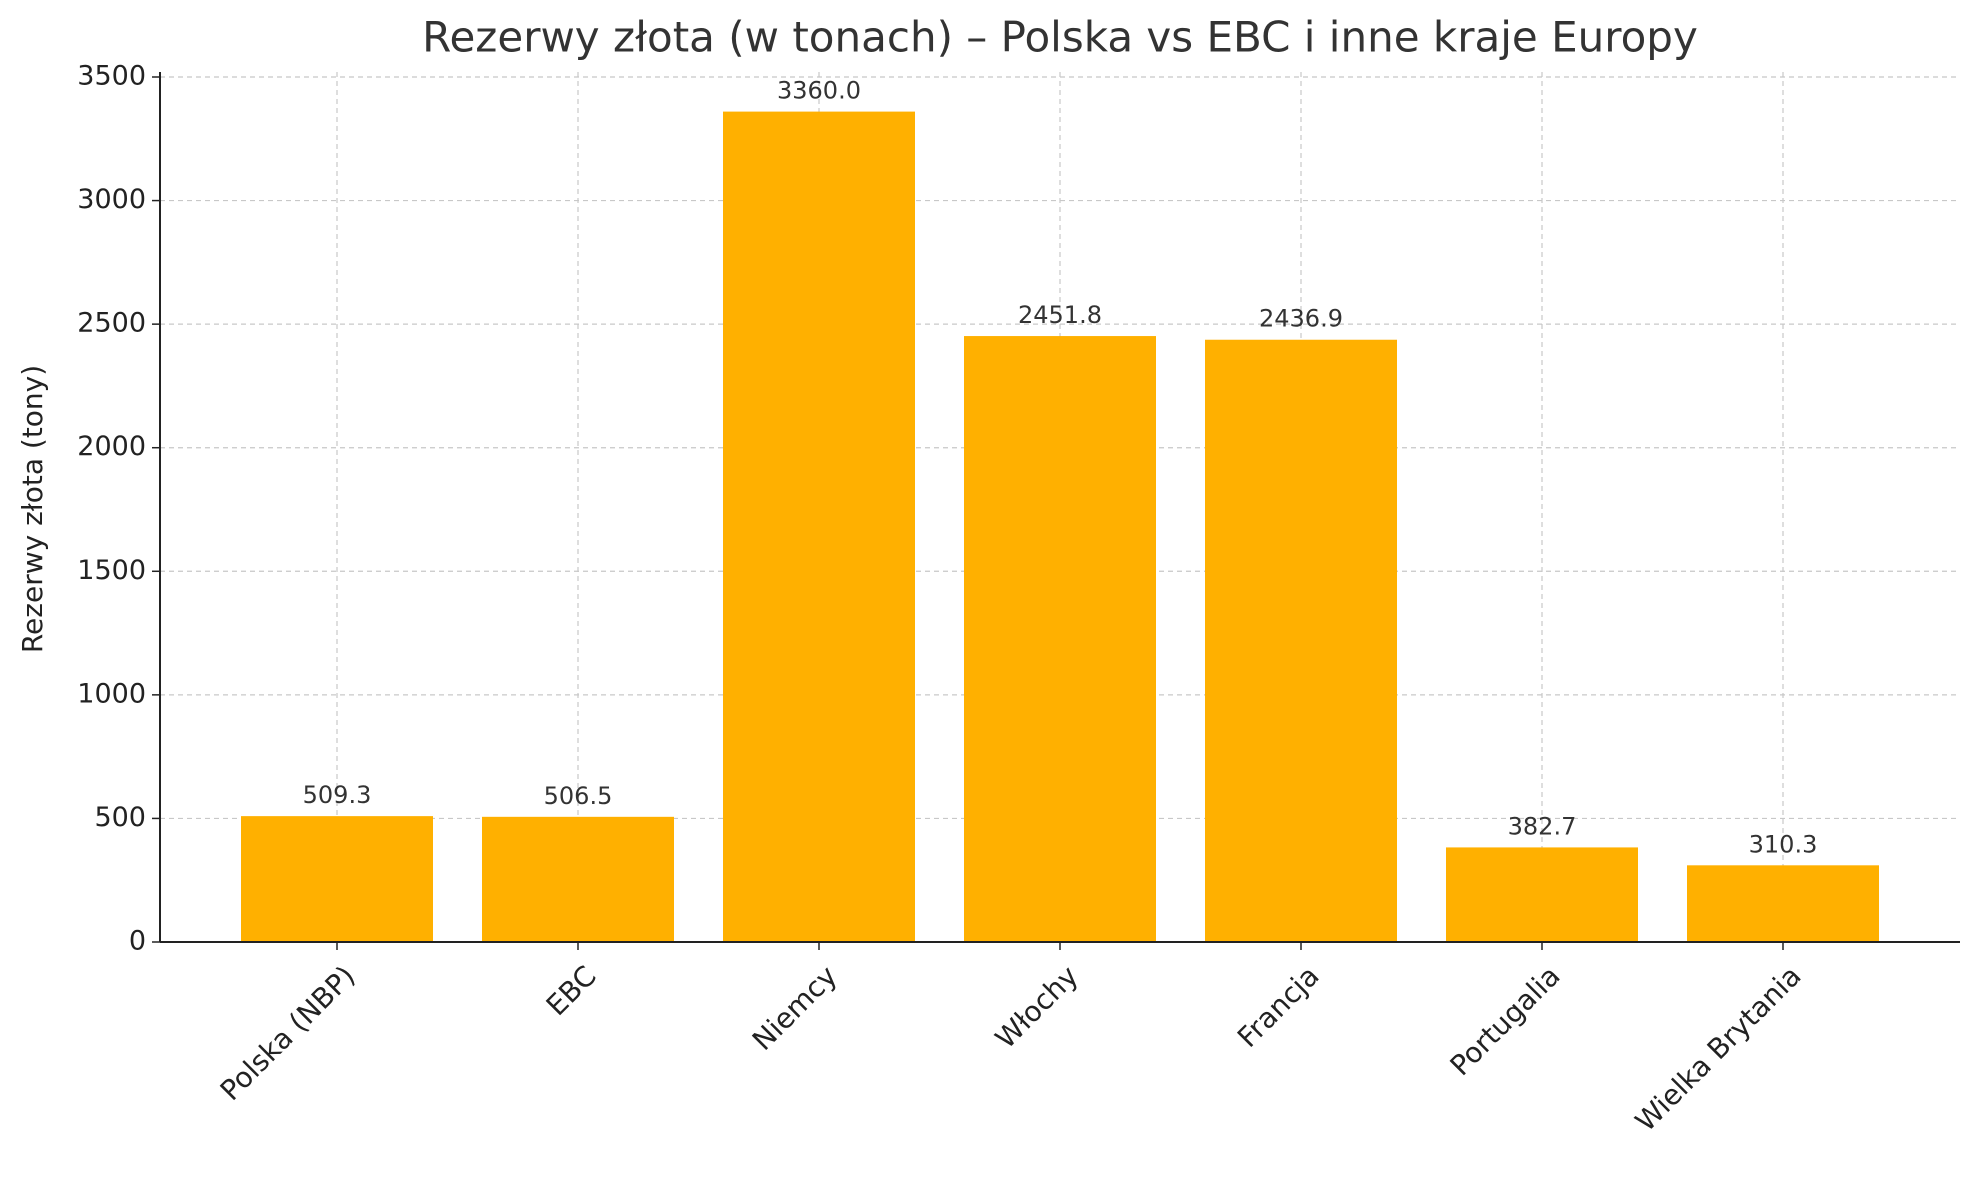 The height and width of the screenshot is (1180, 1979). I want to click on x-tick-label: Polska (NBP), so click(288, 1033).